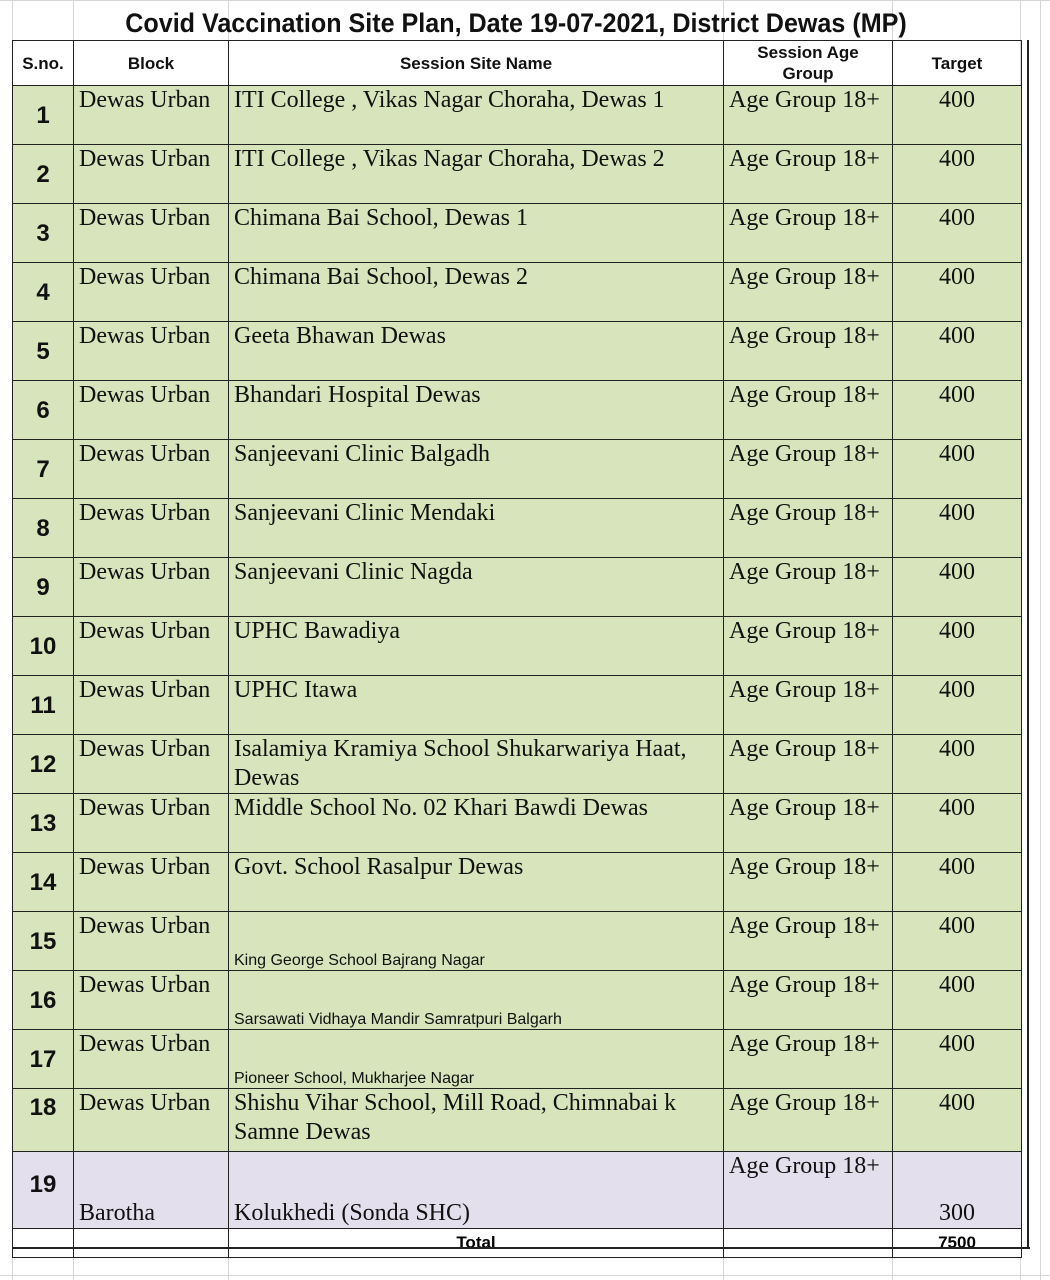  What do you see at coordinates (43, 528) in the screenshot?
I see `cell-sno: 8` at bounding box center [43, 528].